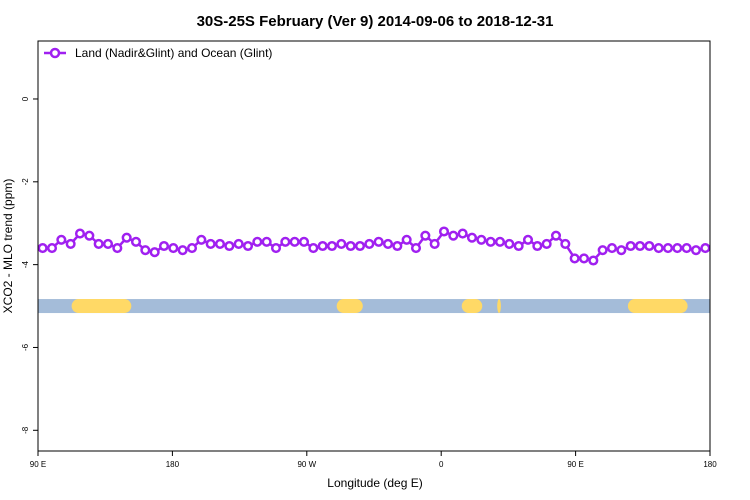  What do you see at coordinates (25, 347) in the screenshot?
I see `y-tick-label: -6` at bounding box center [25, 347].